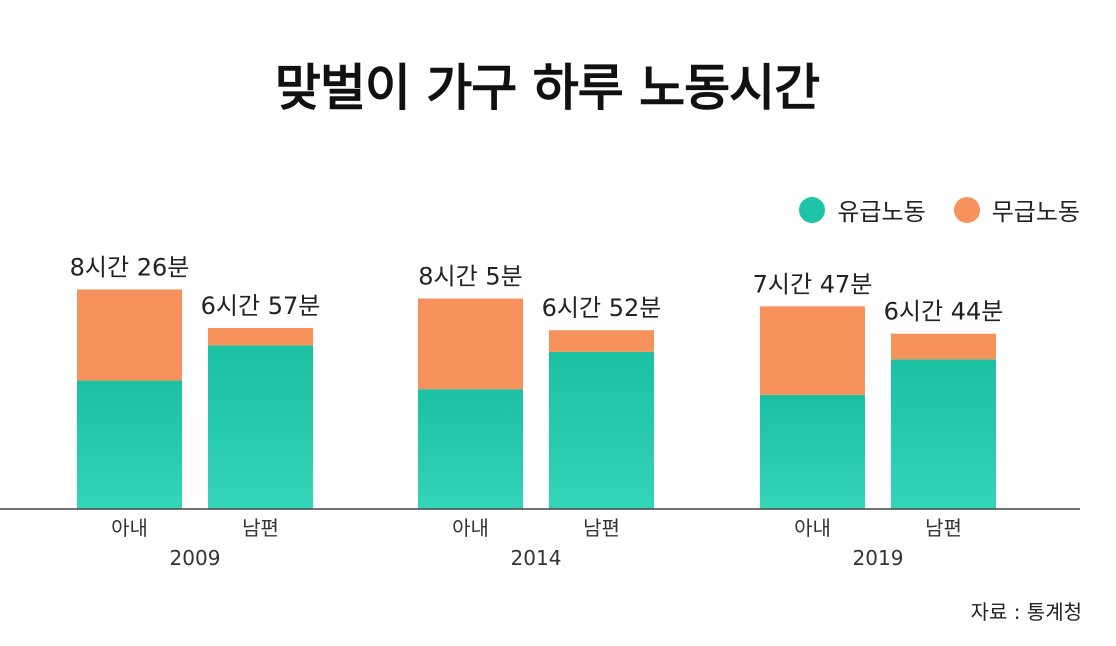 The image size is (1116, 646). What do you see at coordinates (943, 434) in the screenshot?
I see `bar-paid-2019-남편` at bounding box center [943, 434].